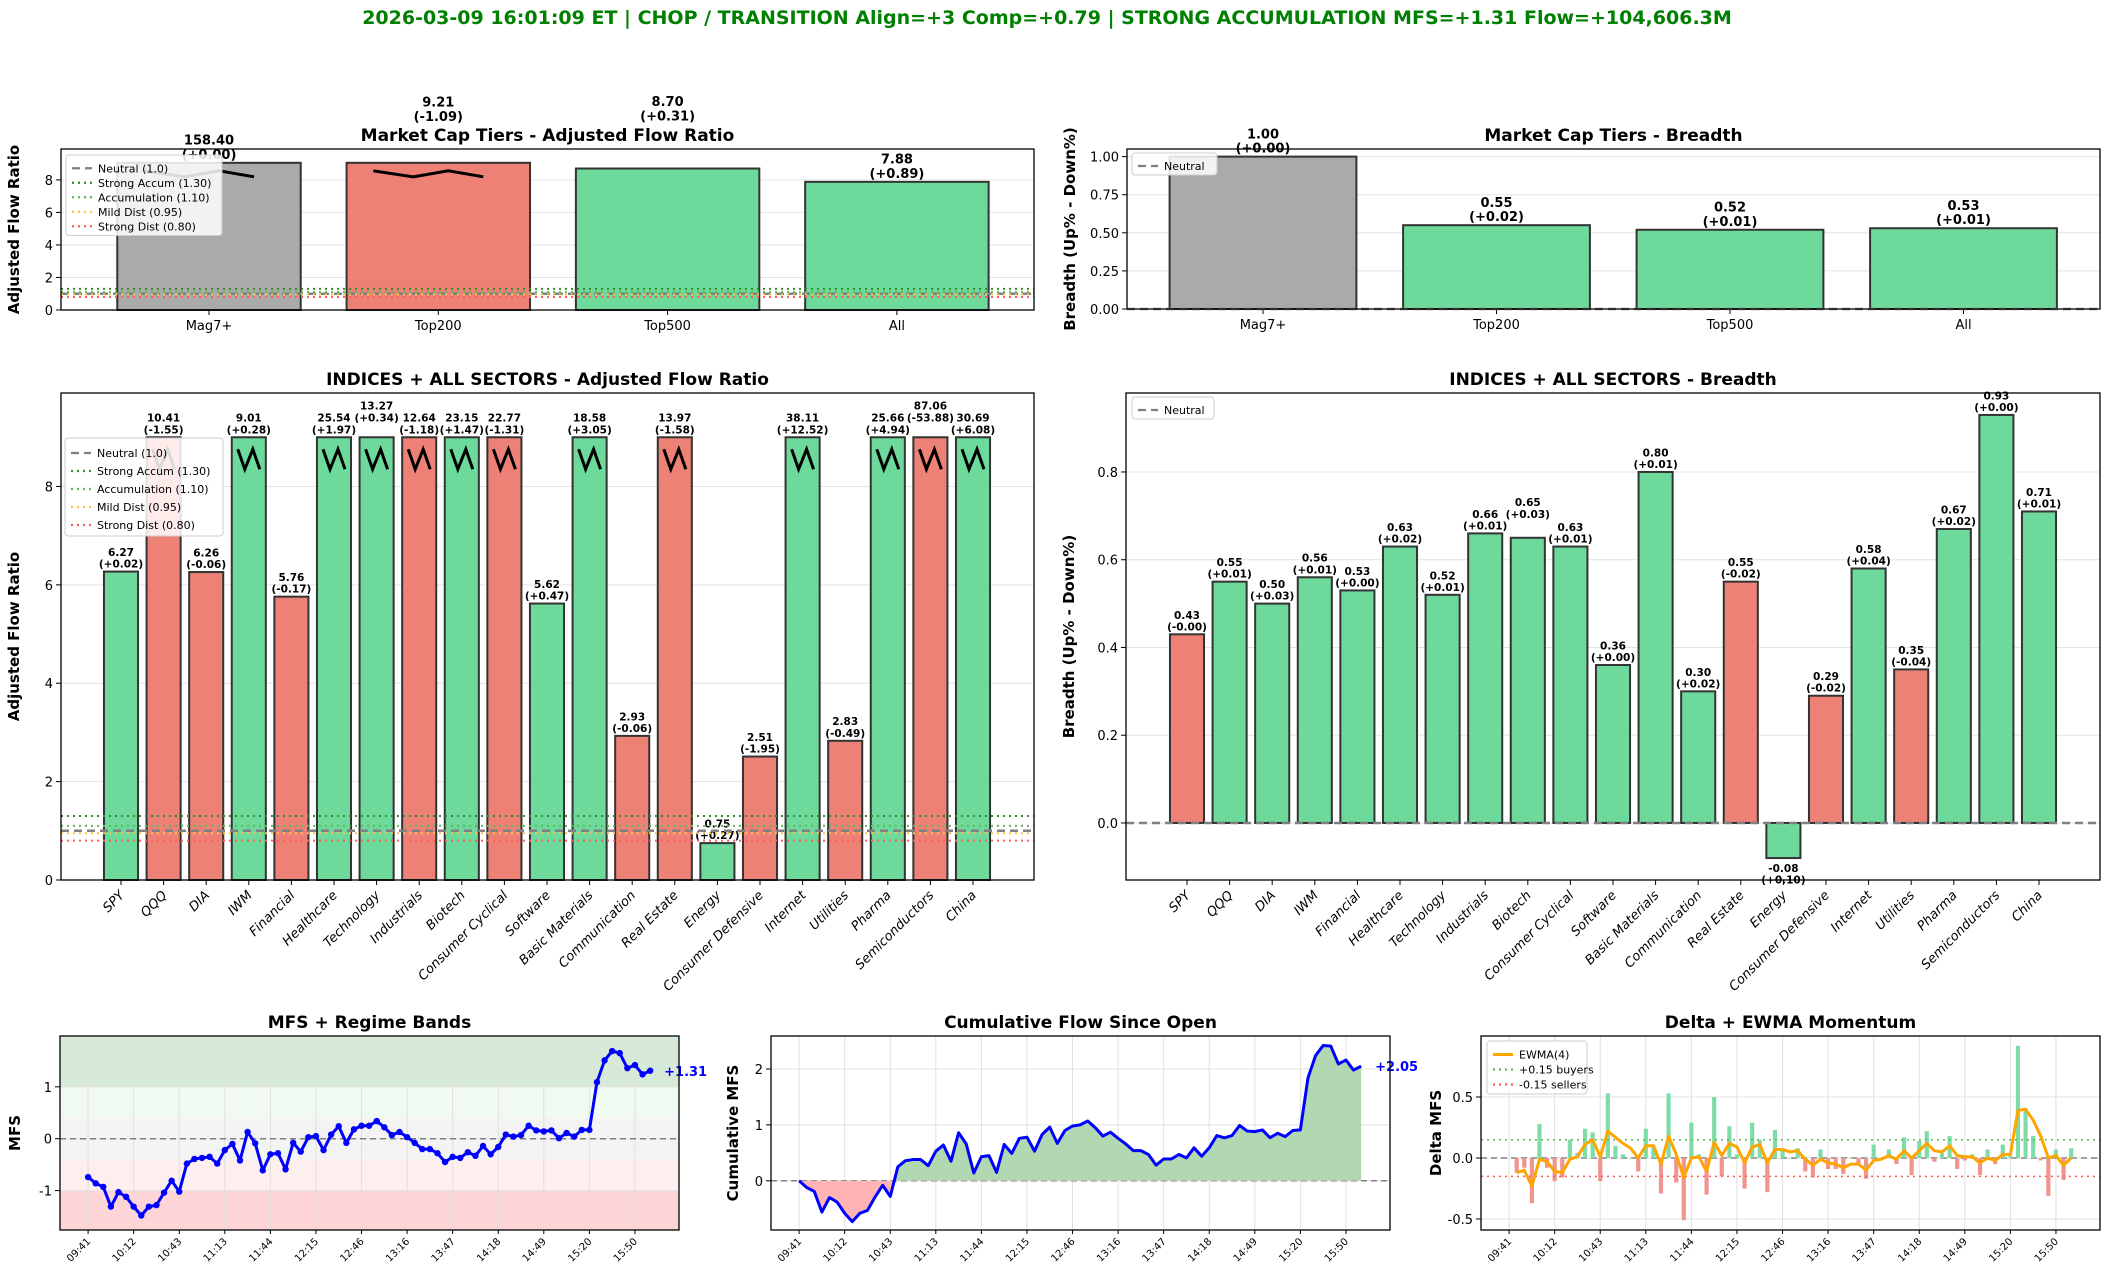  I want to click on legend-box, so click(144, 195).